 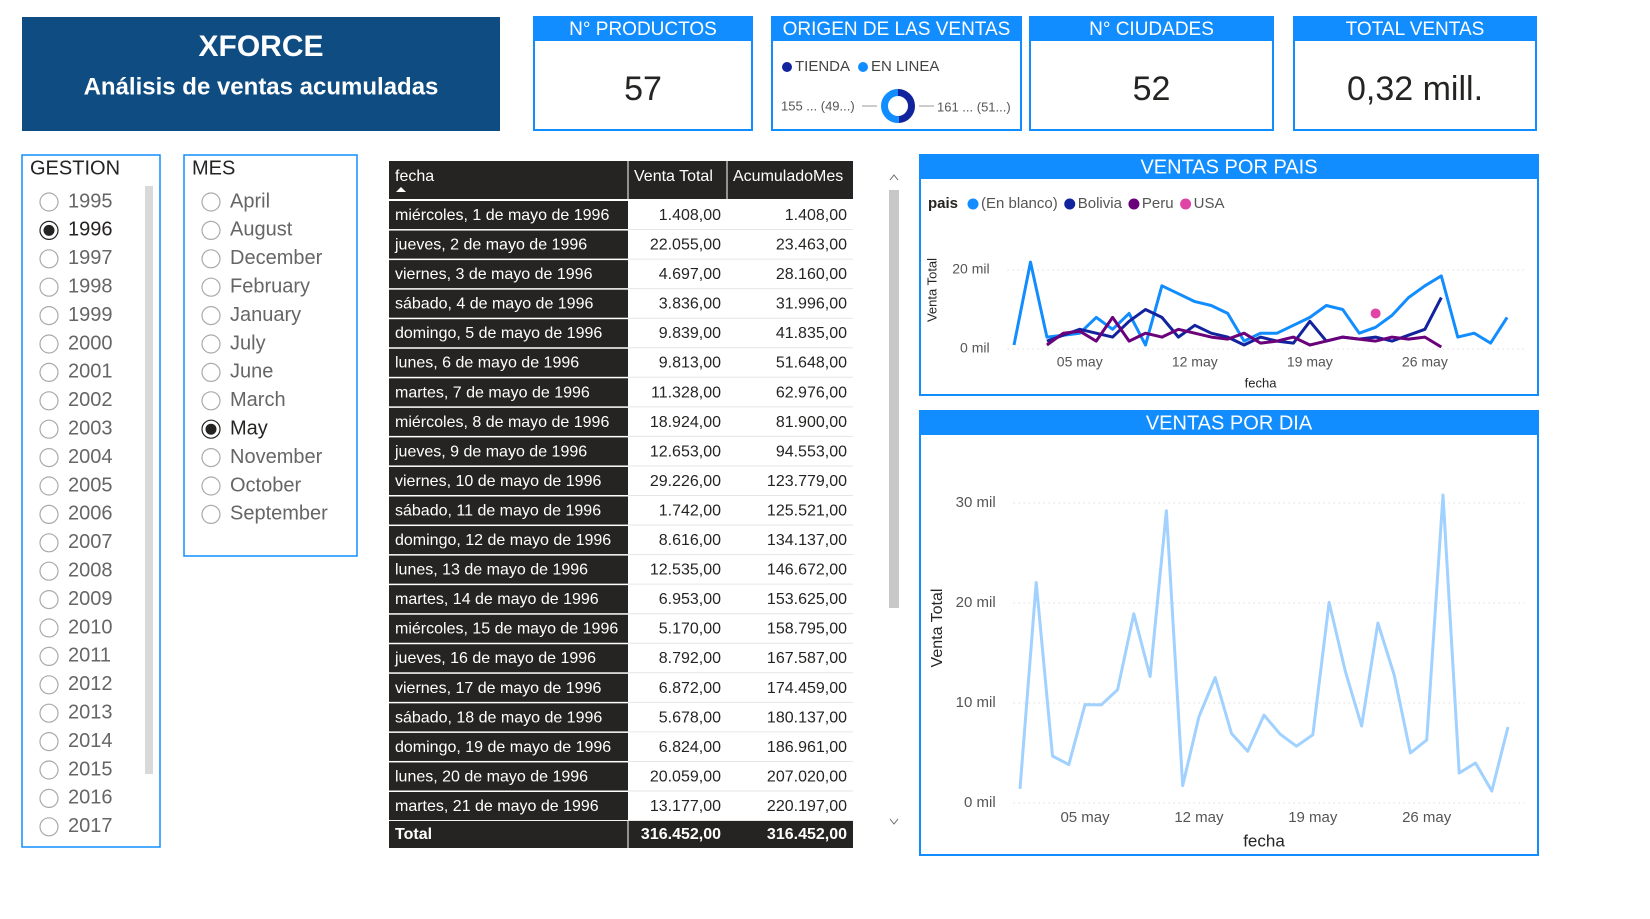 What do you see at coordinates (249, 428) in the screenshot?
I see `slicer-item: May` at bounding box center [249, 428].